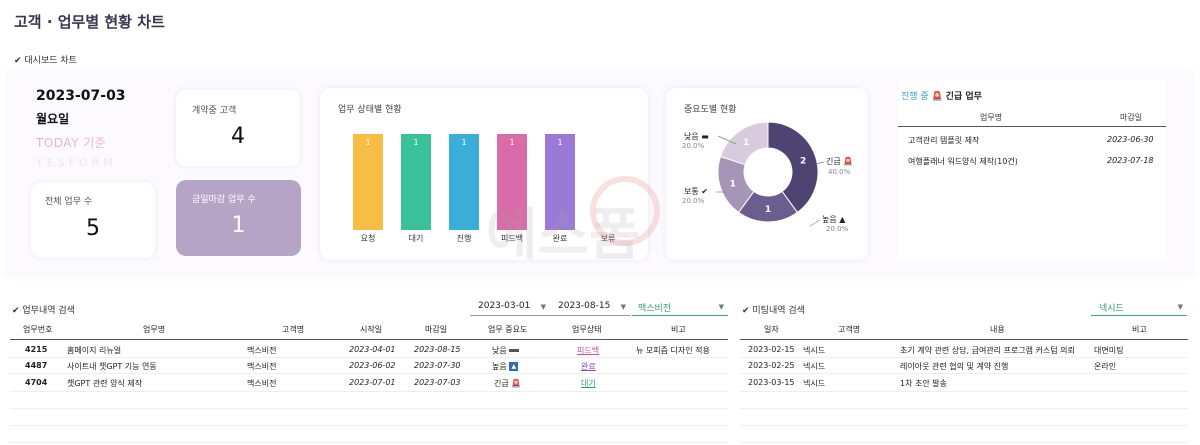 The width and height of the screenshot is (1200, 445). Describe the element at coordinates (693, 146) in the screenshot. I see `priority-slice-percent: 20.0%` at that location.